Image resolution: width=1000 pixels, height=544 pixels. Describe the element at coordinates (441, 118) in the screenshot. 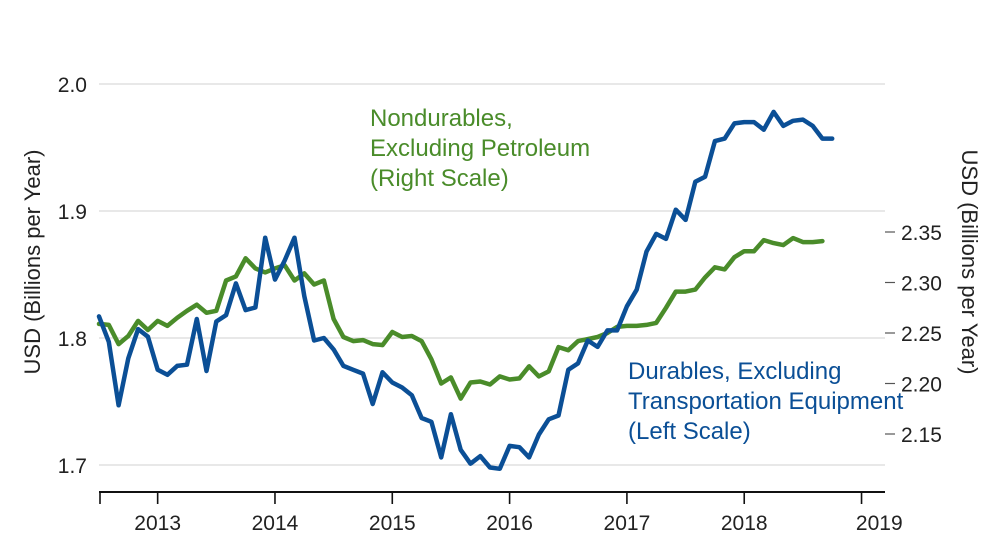

I see `series-label-nondurables: Nondurables,` at that location.